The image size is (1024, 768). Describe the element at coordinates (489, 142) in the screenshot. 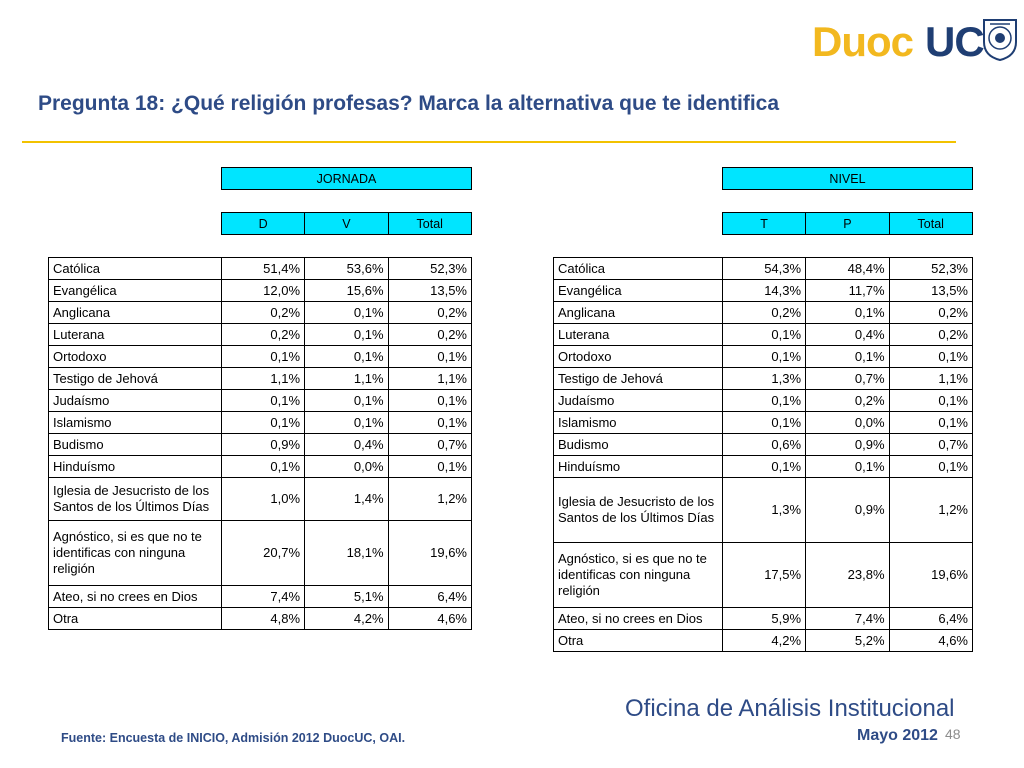

I see `title-underline` at that location.